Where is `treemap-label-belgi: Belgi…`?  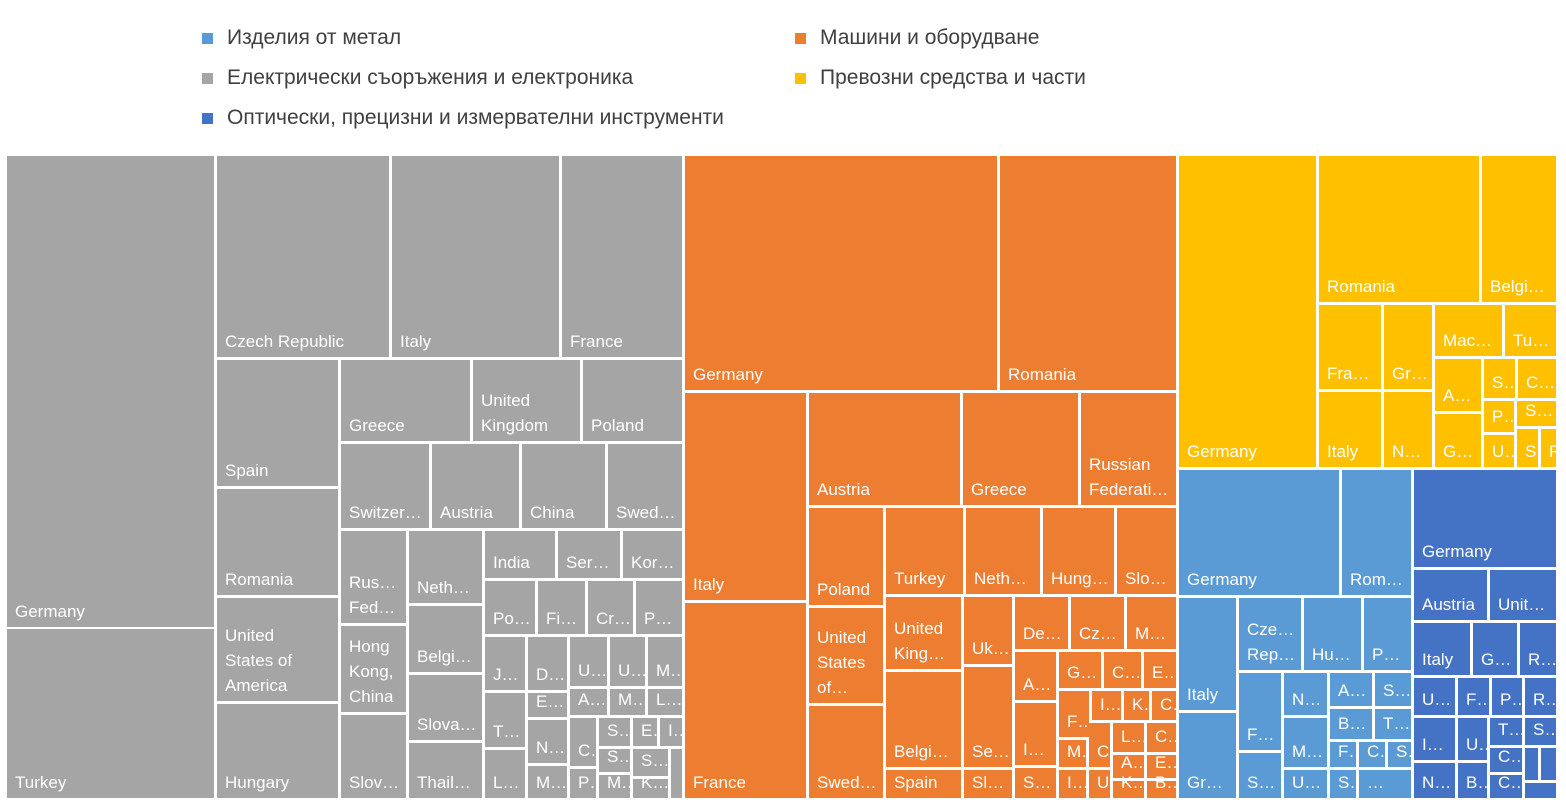 treemap-label-belgi: Belgi… is located at coordinates (921, 751).